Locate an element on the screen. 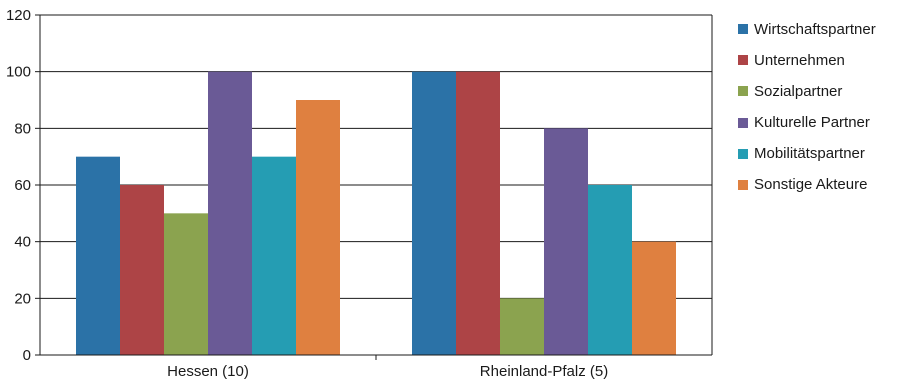 This screenshot has width=919, height=387. legend-item: Sonstige Akteure is located at coordinates (807, 185).